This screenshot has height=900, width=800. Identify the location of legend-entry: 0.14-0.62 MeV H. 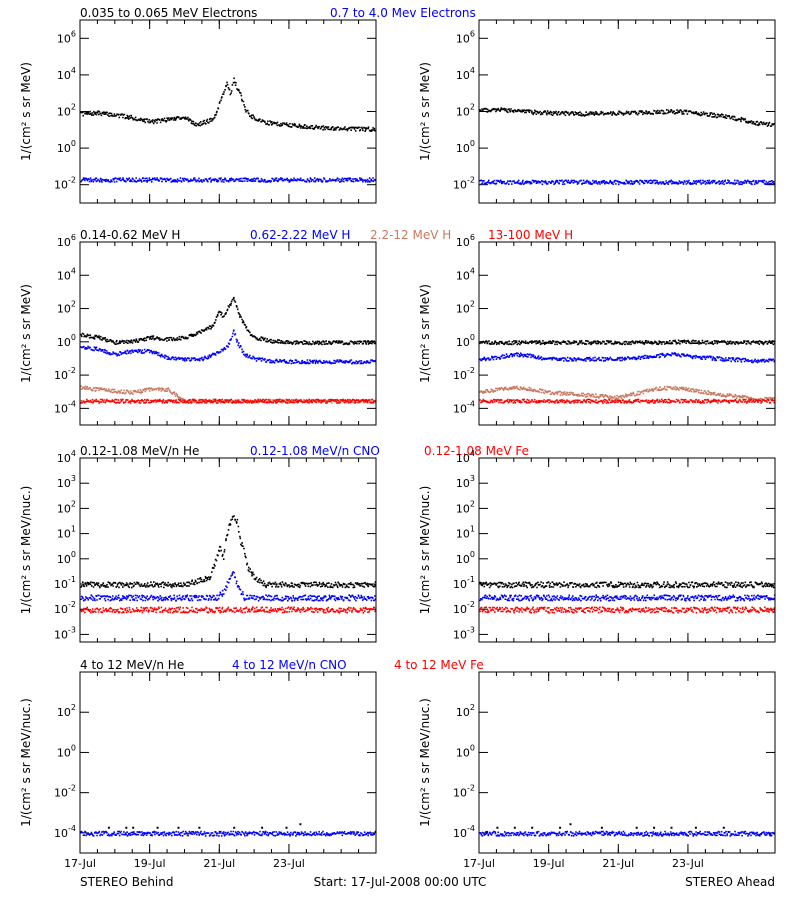
(130, 235).